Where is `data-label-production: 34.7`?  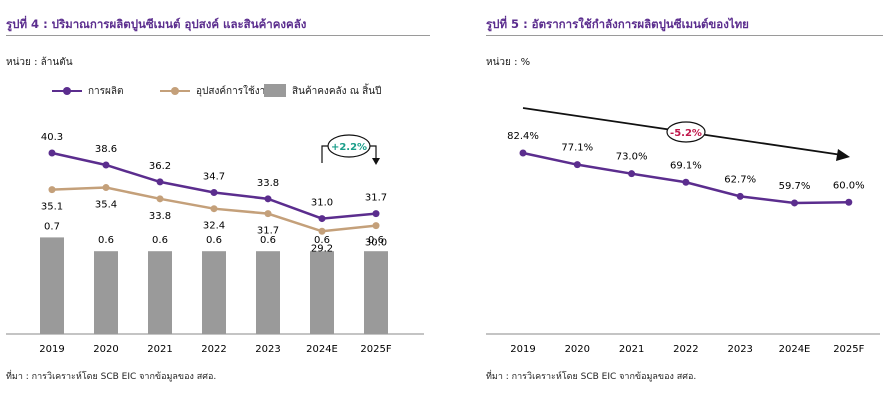
data-label-production: 34.7 is located at coordinates (214, 176).